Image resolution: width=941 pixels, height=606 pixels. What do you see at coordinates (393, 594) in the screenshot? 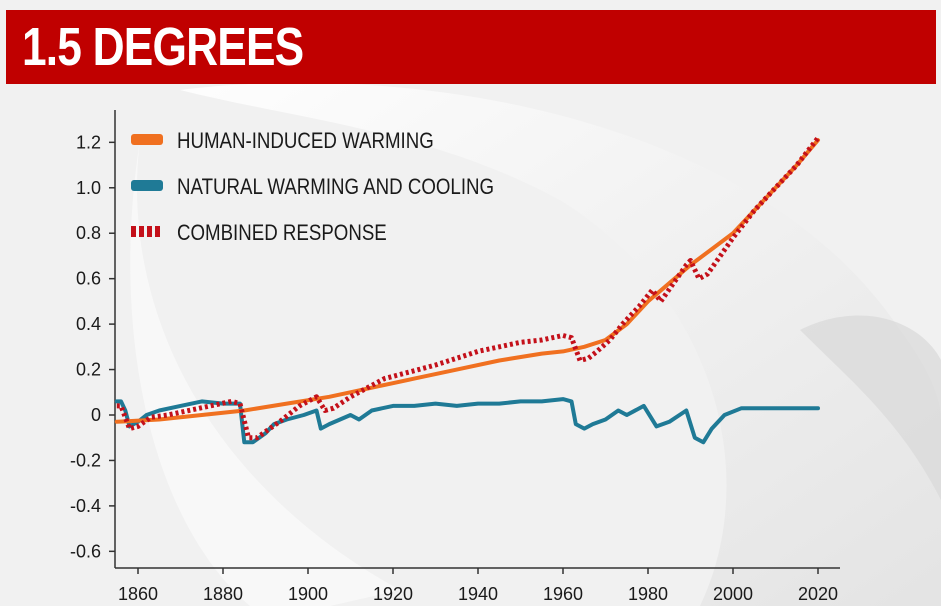
I see `x-tick-label: 1920` at bounding box center [393, 594].